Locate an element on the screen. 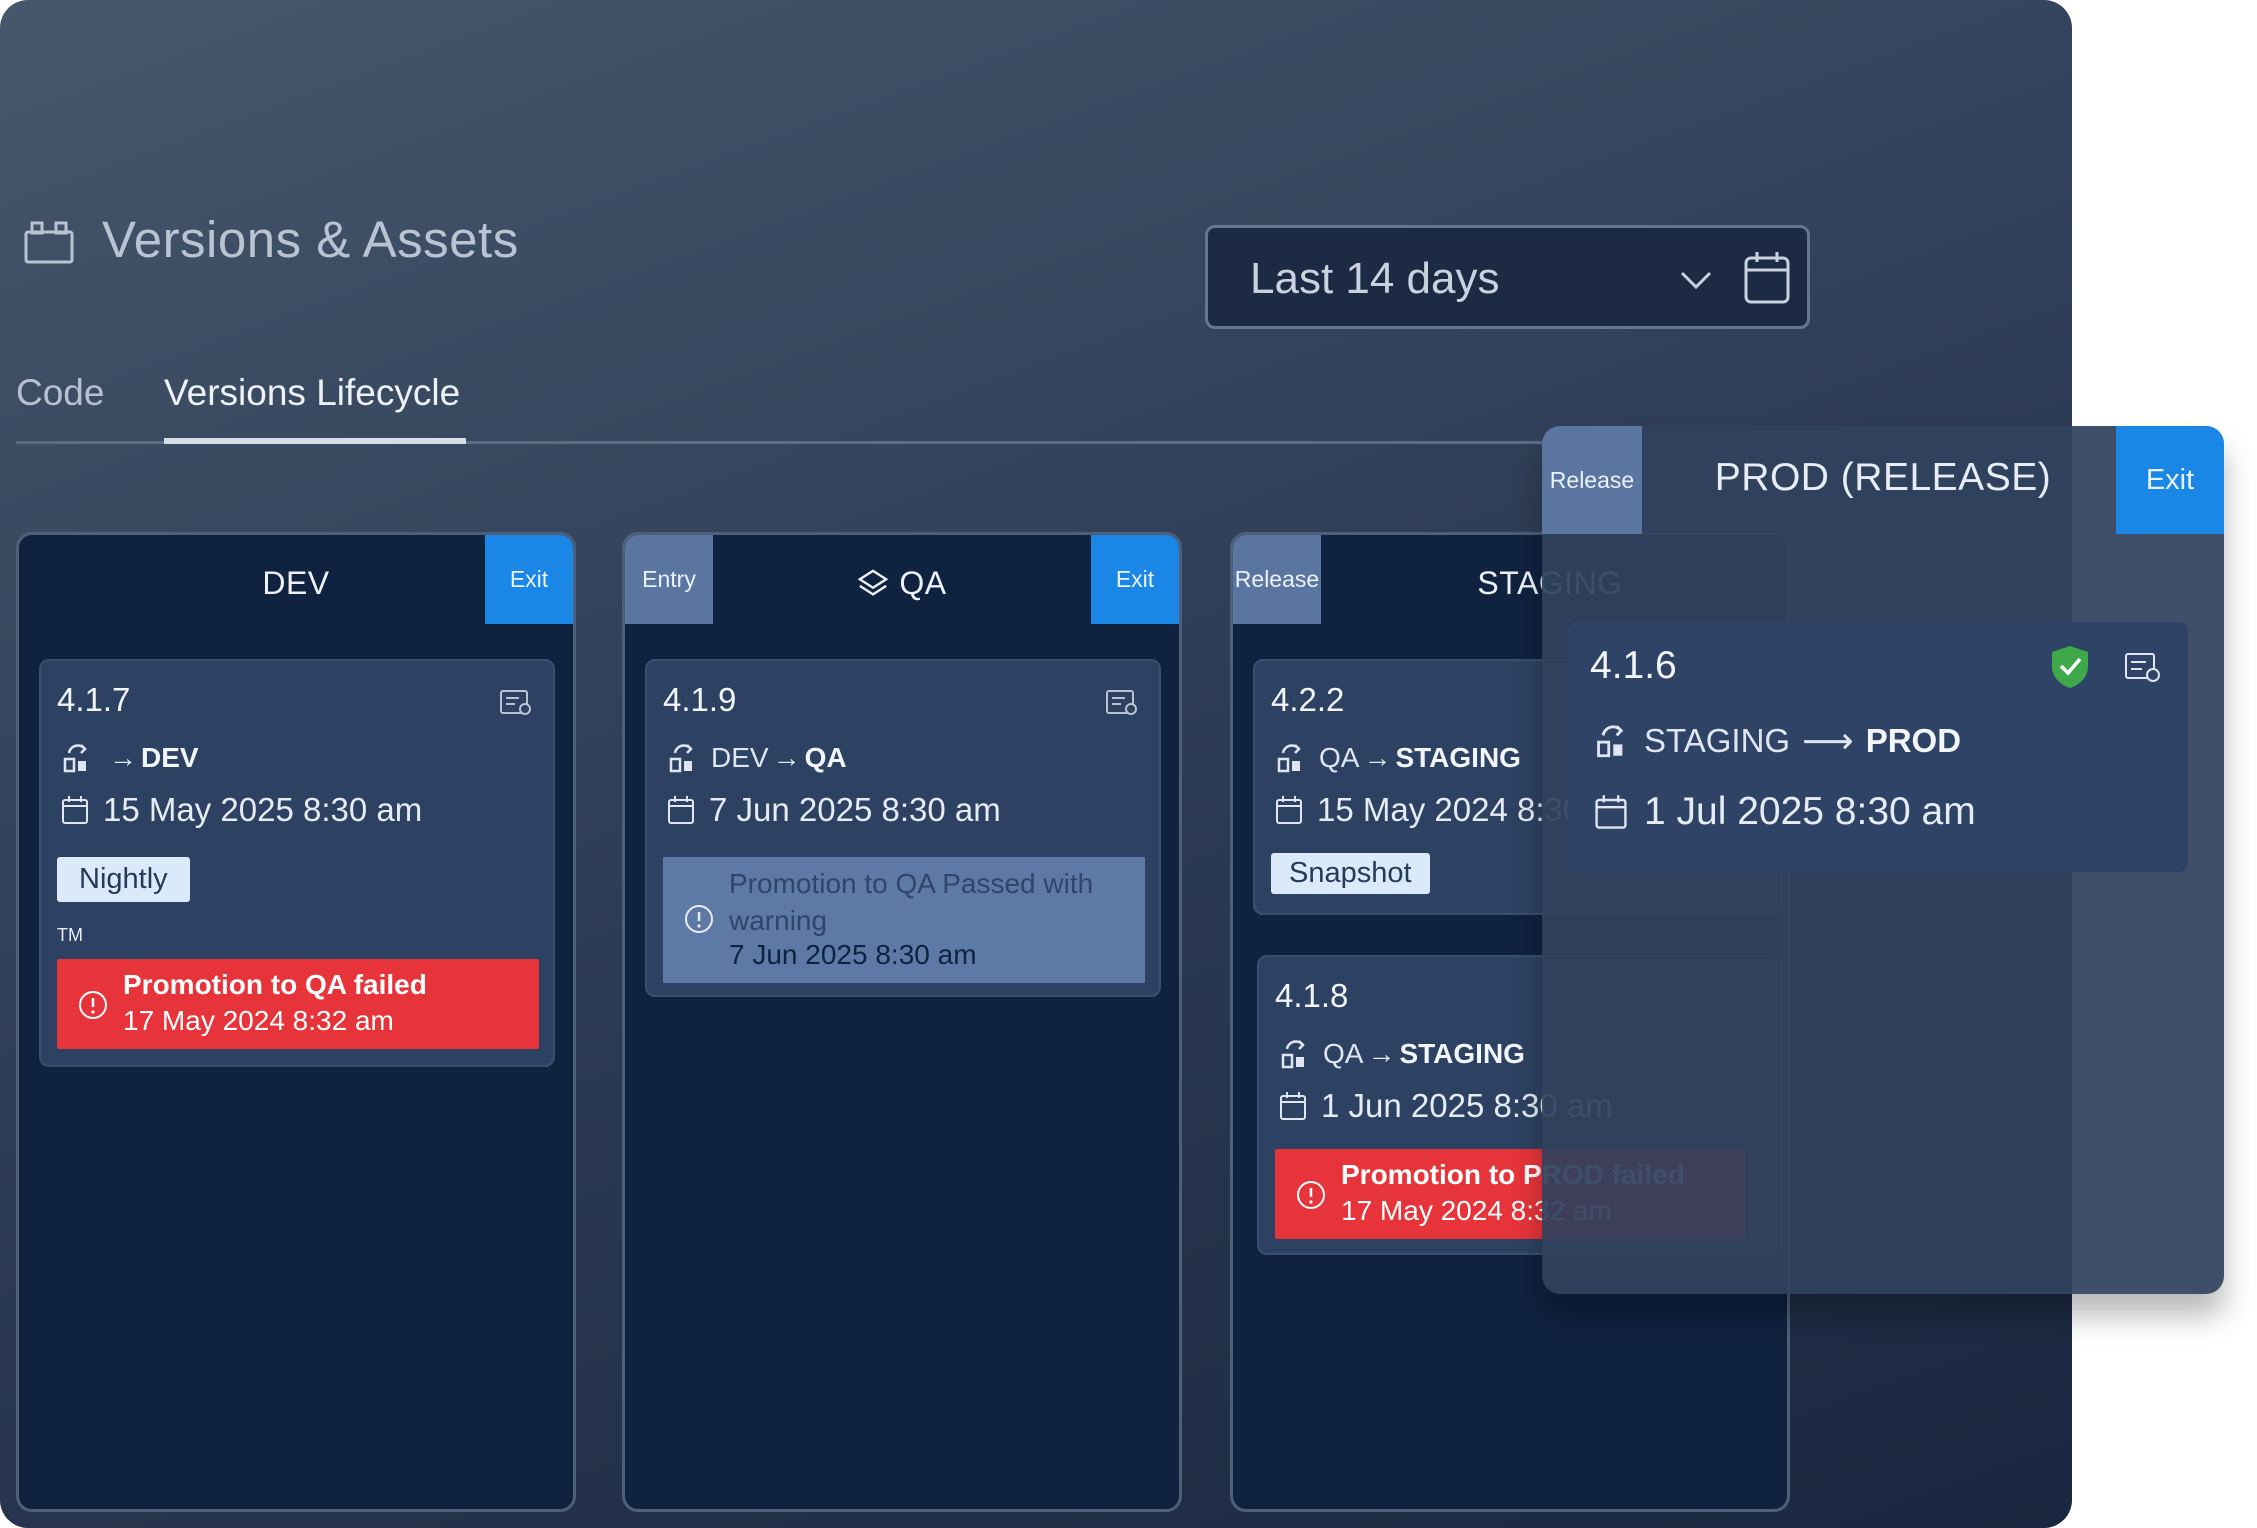  column-title-text: QA is located at coordinates (923, 583).